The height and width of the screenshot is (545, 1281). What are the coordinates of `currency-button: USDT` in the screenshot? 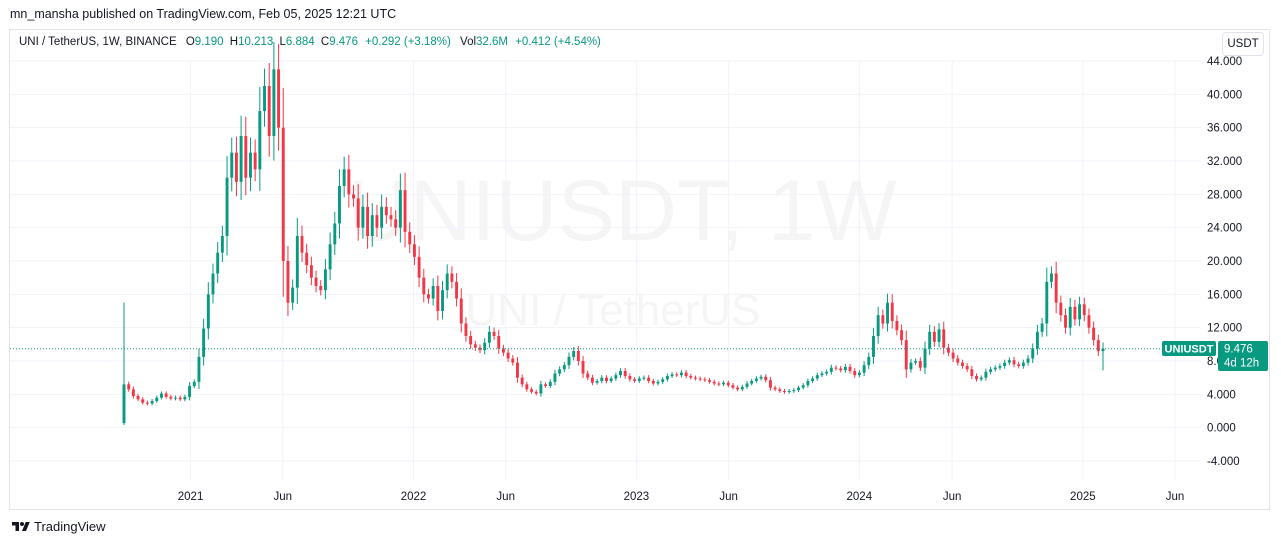 It's located at (1243, 44).